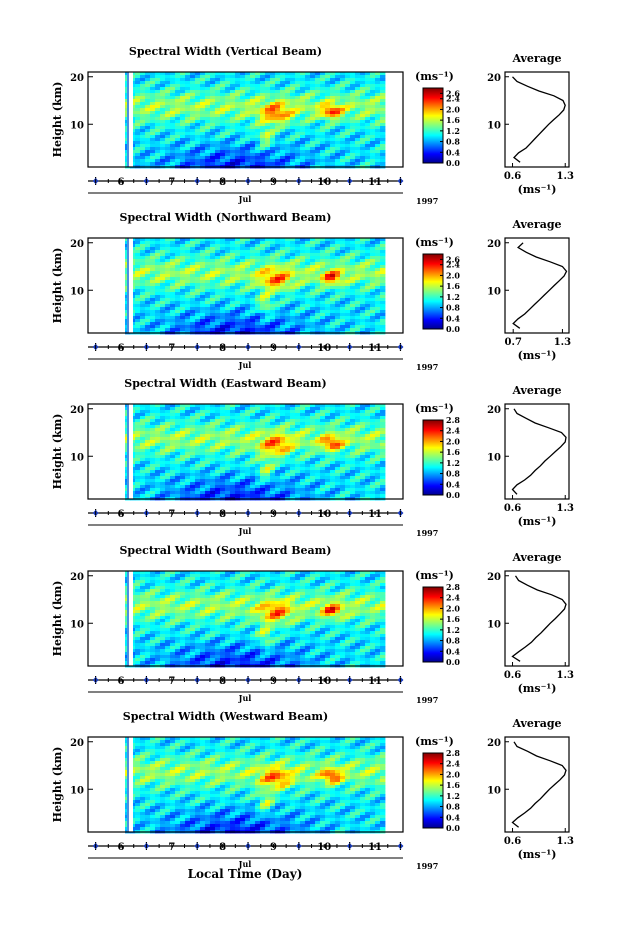 The image size is (622, 931). I want to click on average-y-tick-label: 20, so click(494, 78).